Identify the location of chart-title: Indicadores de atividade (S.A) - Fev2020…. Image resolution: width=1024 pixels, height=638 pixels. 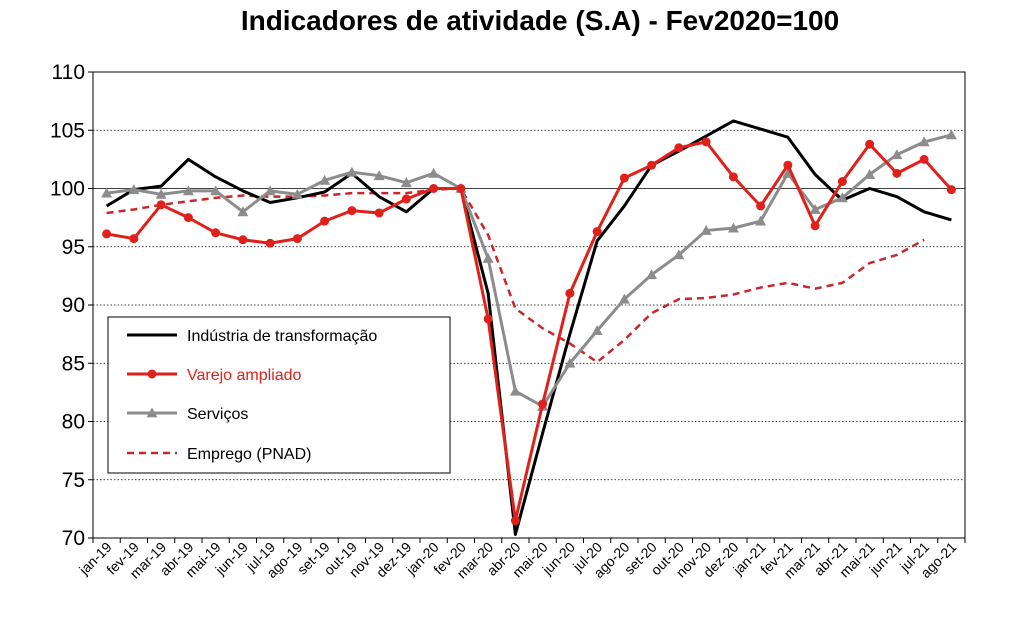
(540, 20).